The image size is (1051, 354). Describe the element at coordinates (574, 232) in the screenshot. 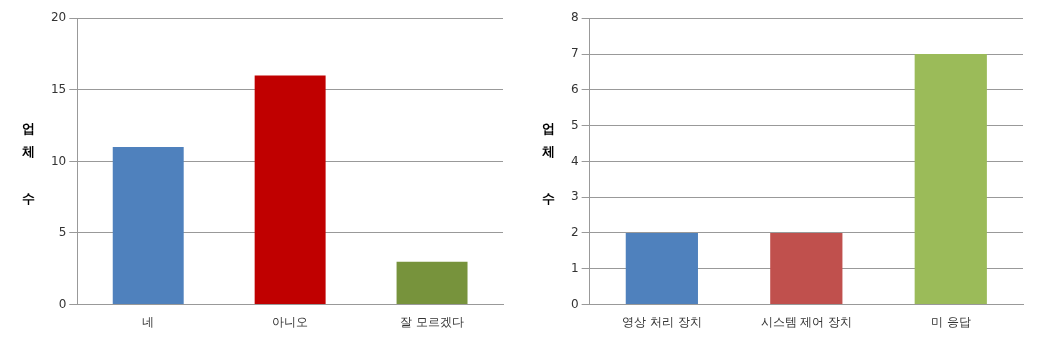

I see `y-tick-label: 2` at that location.